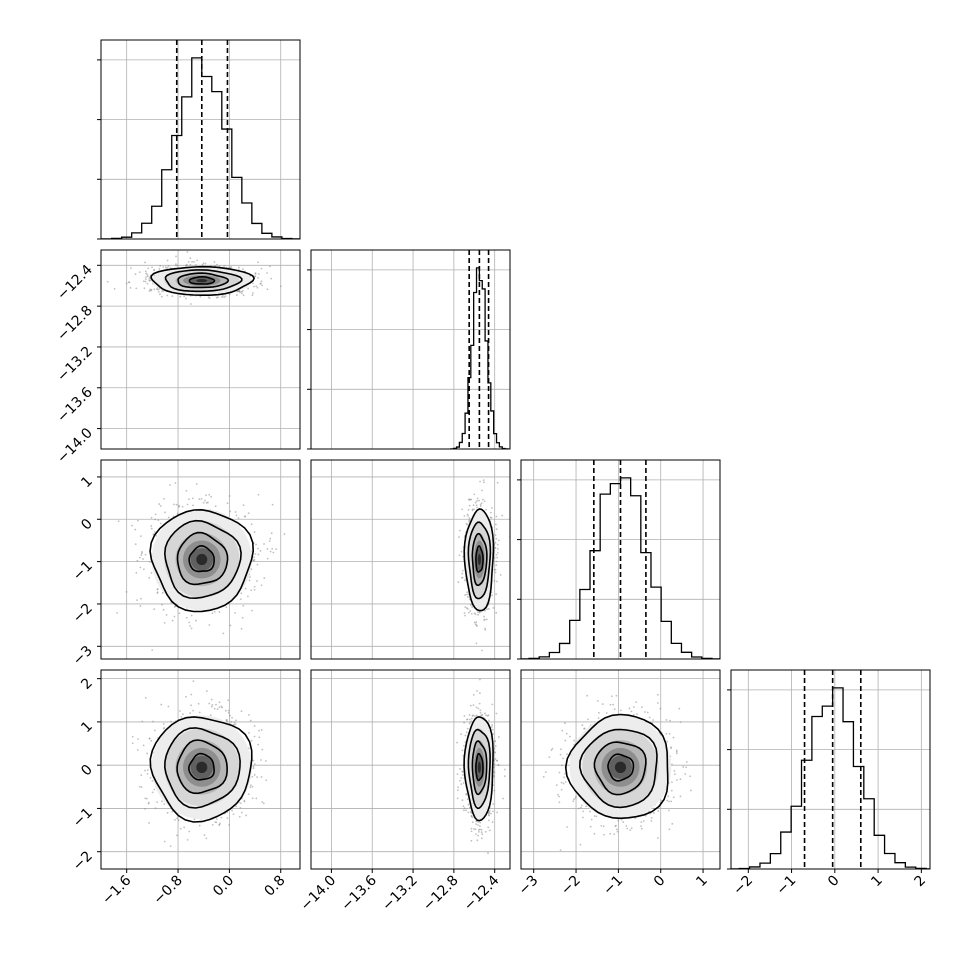  I want to click on histogram-panel-3: −2 −1 0 1 2, so click(829, 784).